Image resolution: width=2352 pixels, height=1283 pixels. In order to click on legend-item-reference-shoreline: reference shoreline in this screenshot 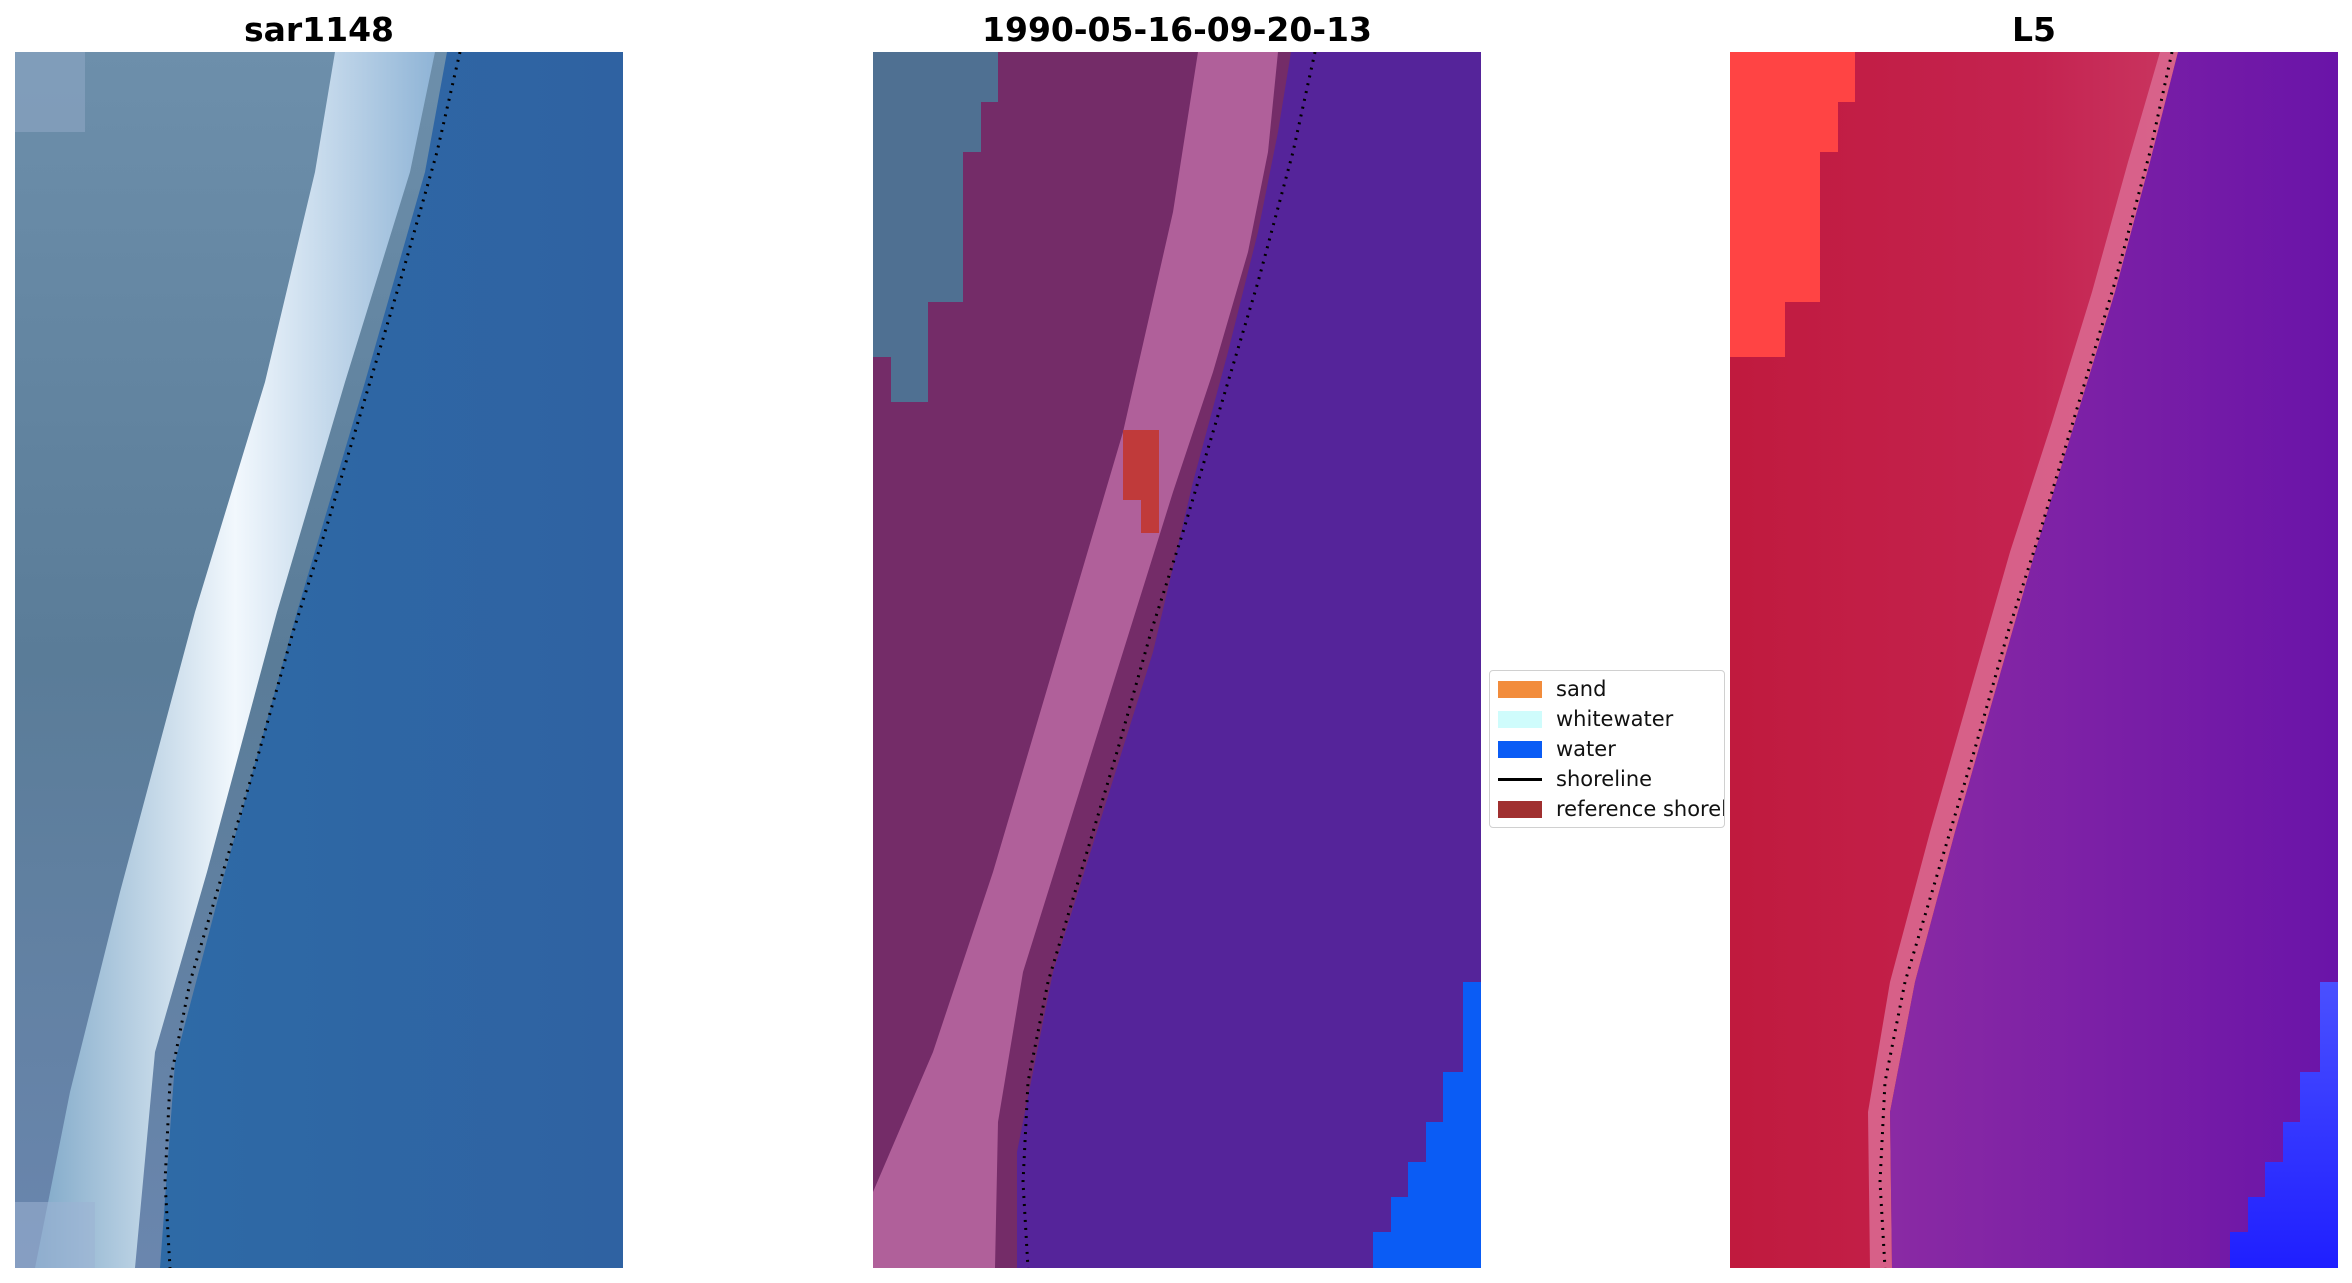, I will do `click(1611, 809)`.